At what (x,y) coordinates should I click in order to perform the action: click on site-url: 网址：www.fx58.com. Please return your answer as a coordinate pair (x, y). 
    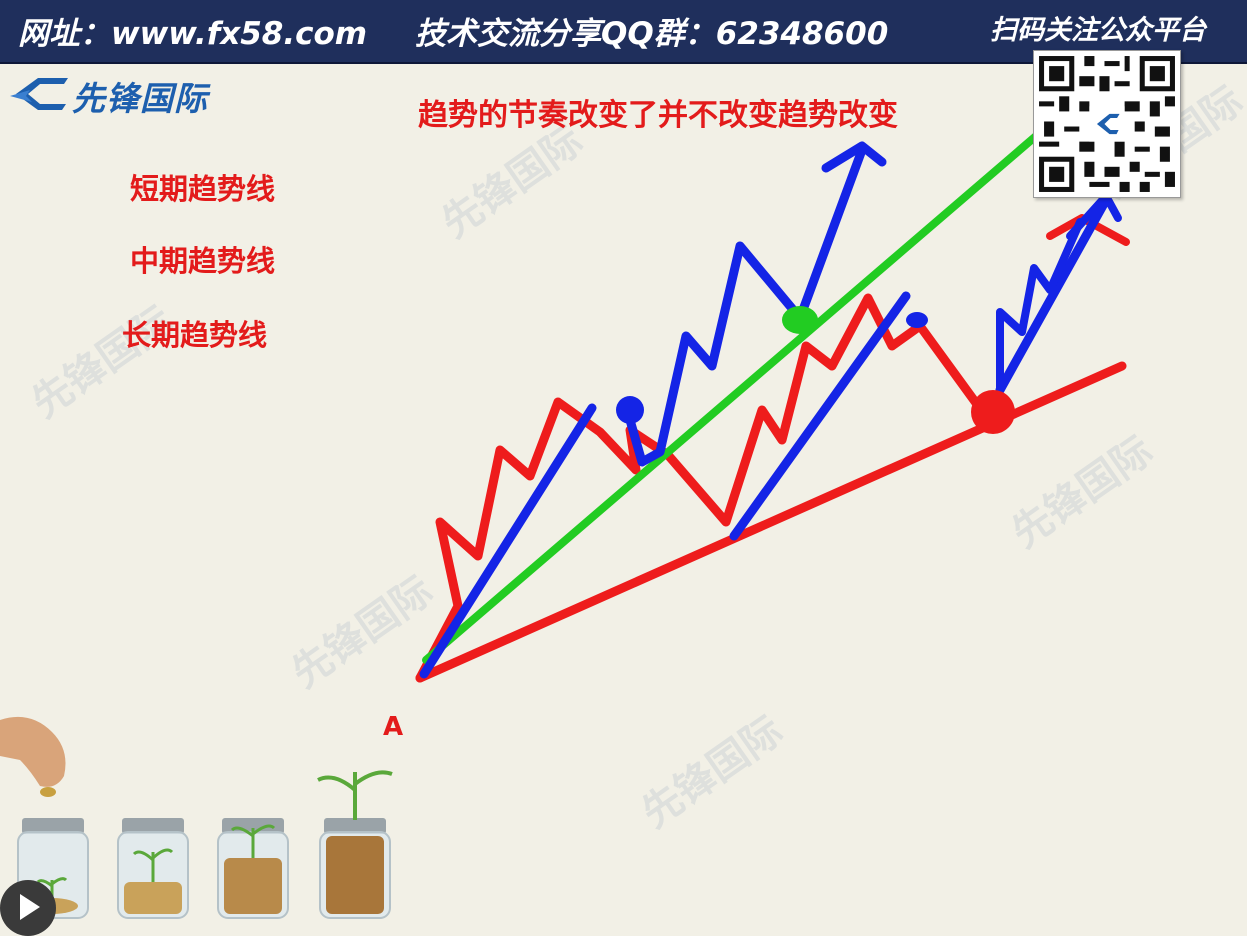
    Looking at the image, I should click on (193, 34).